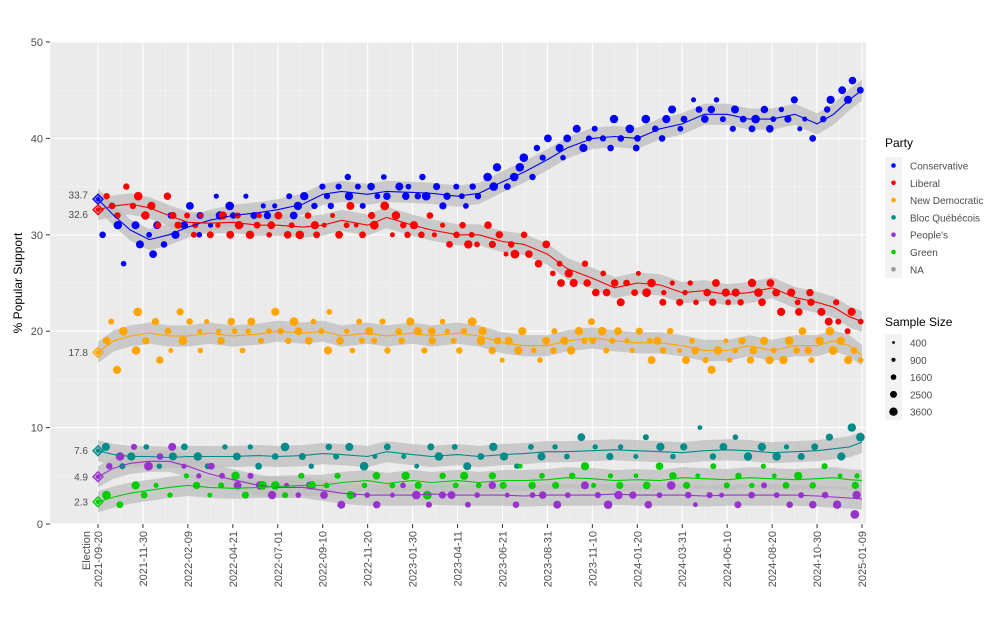 This screenshot has height=635, width=986. I want to click on x-tick-label: 2024-03-31, so click(683, 559).